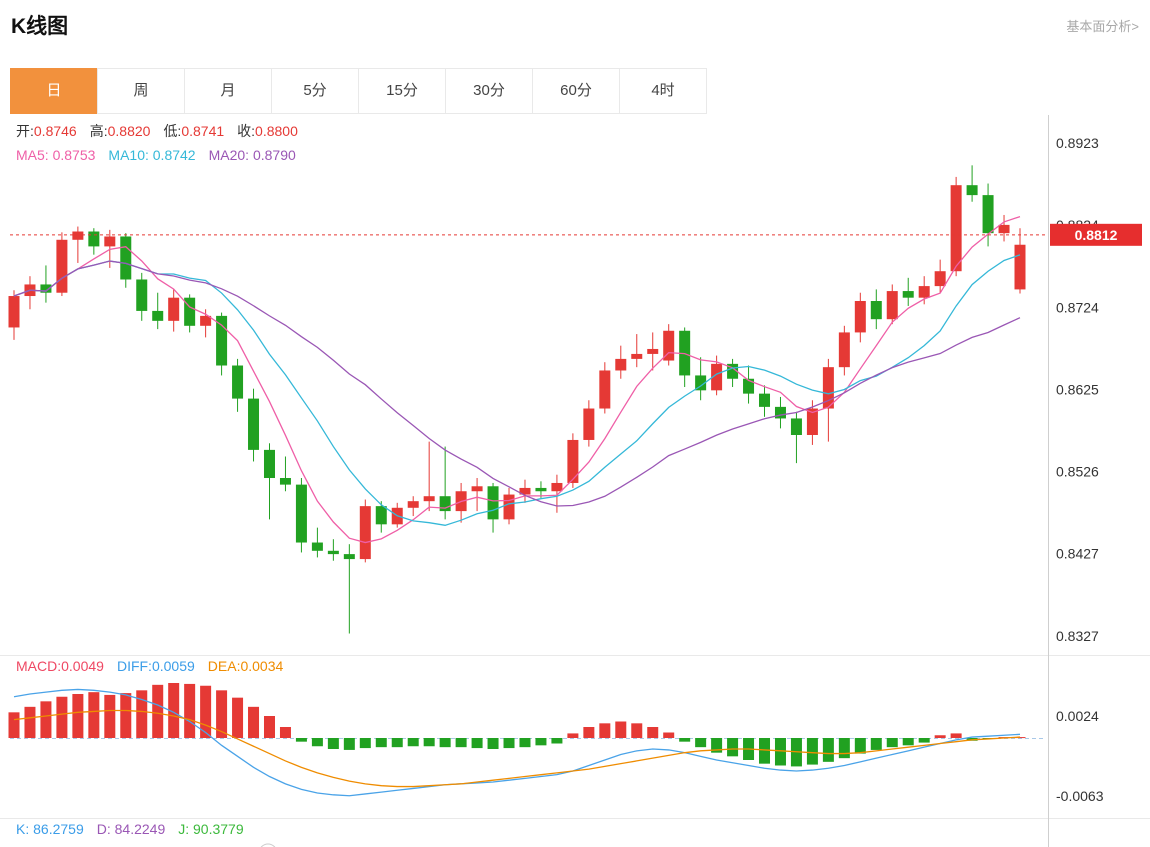 Image resolution: width=1150 pixels, height=847 pixels. What do you see at coordinates (141, 91) in the screenshot?
I see `tab-周: 周` at bounding box center [141, 91].